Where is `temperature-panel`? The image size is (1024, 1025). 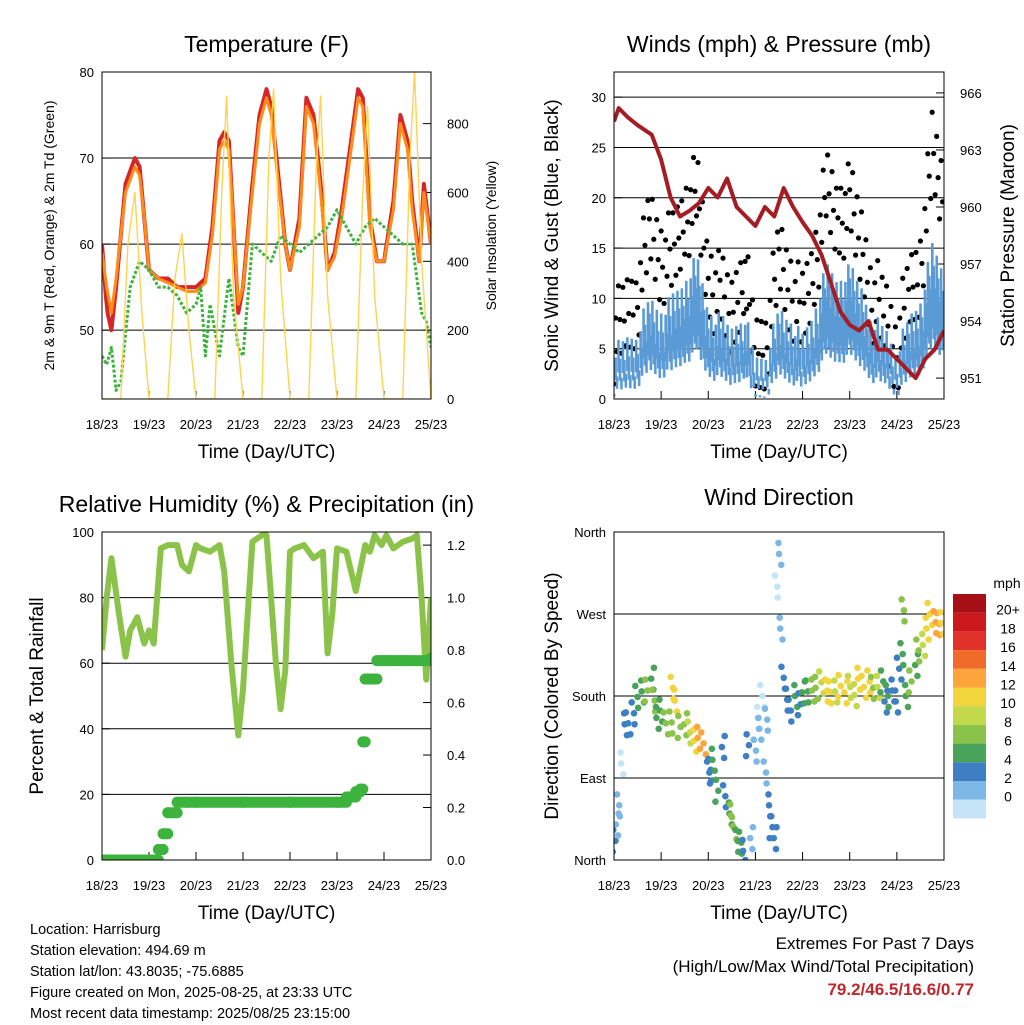
temperature-panel is located at coordinates (266, 235).